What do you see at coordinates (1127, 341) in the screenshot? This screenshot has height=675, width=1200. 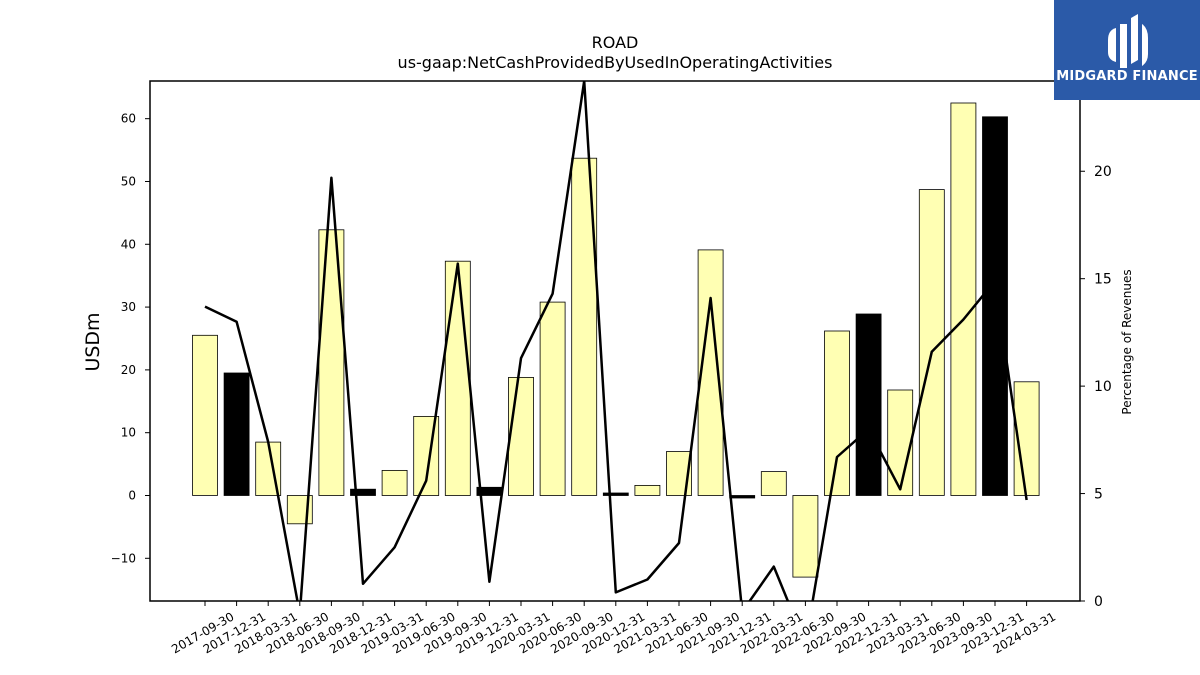 I see `y2-axis-label: Percentage of Revenues` at bounding box center [1127, 341].